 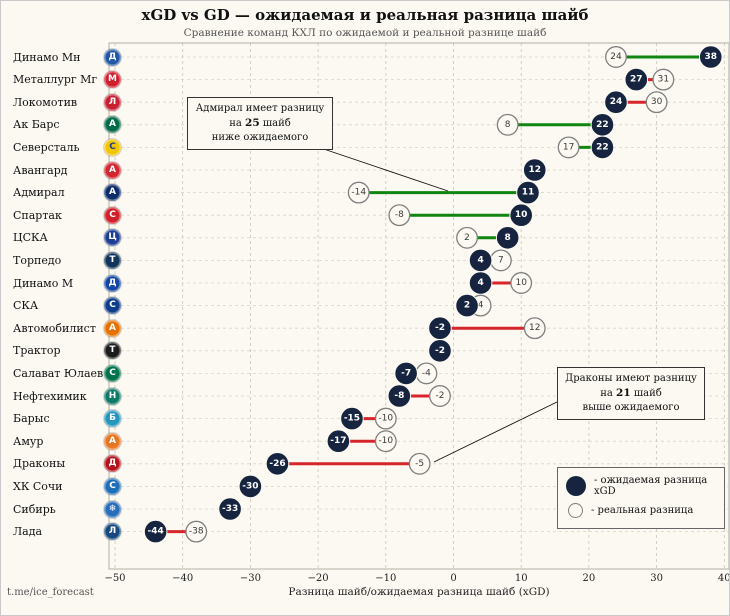 I want to click on expected-xgd-value: -17, so click(x=338, y=441).